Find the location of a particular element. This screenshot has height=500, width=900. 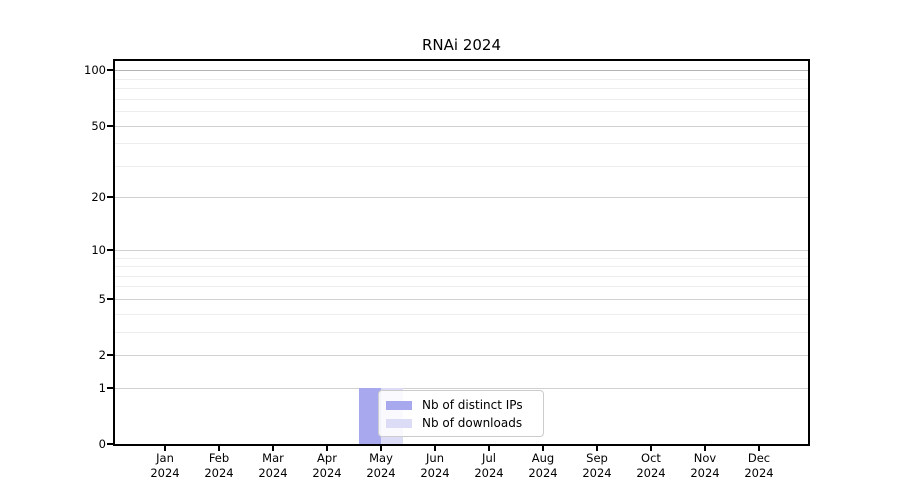

x-tick-label-year-oct: 2024 is located at coordinates (651, 473).